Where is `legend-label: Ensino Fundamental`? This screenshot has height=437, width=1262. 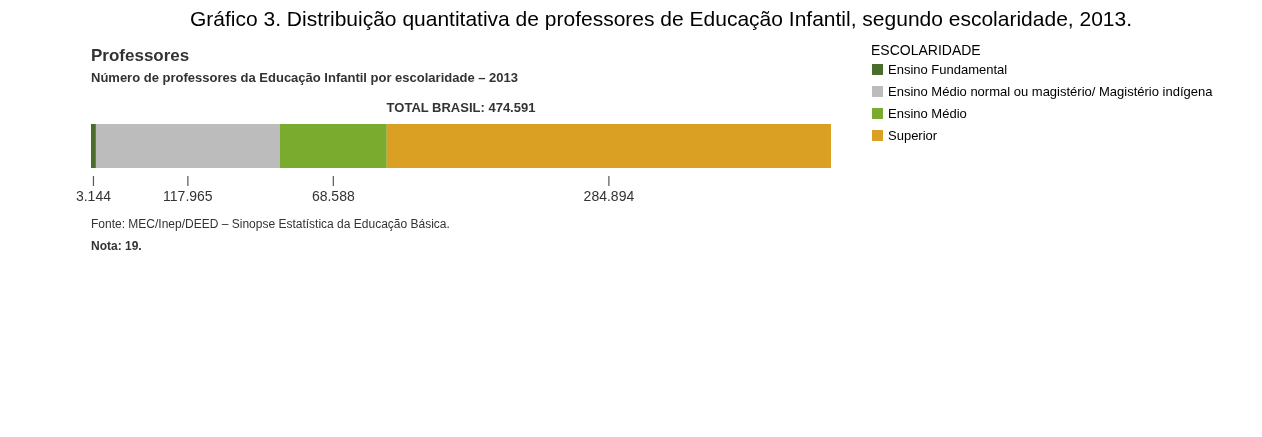 legend-label: Ensino Fundamental is located at coordinates (948, 69).